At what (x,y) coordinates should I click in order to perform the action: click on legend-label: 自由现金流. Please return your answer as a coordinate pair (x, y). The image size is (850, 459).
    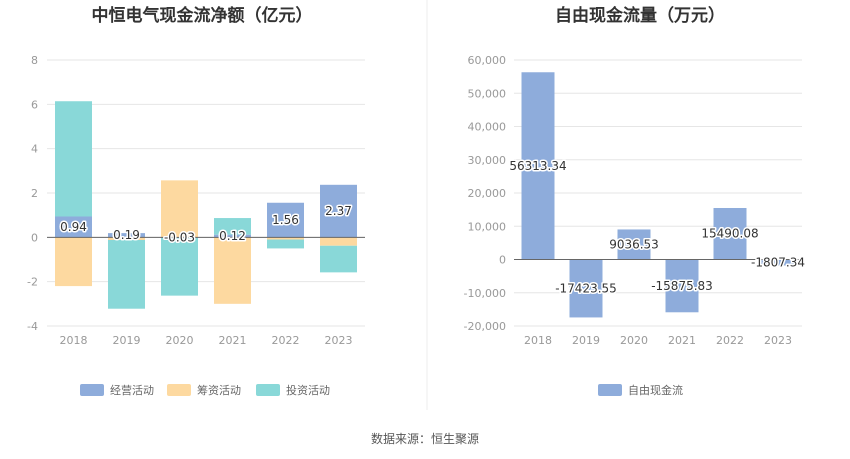
    Looking at the image, I should click on (655, 390).